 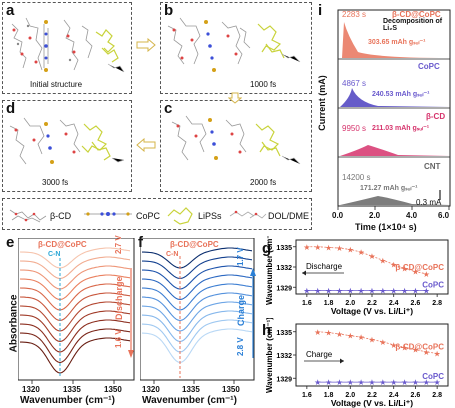 What do you see at coordinates (55, 182) in the screenshot?
I see `caption-3000fs: 3000 fs` at bounding box center [55, 182].